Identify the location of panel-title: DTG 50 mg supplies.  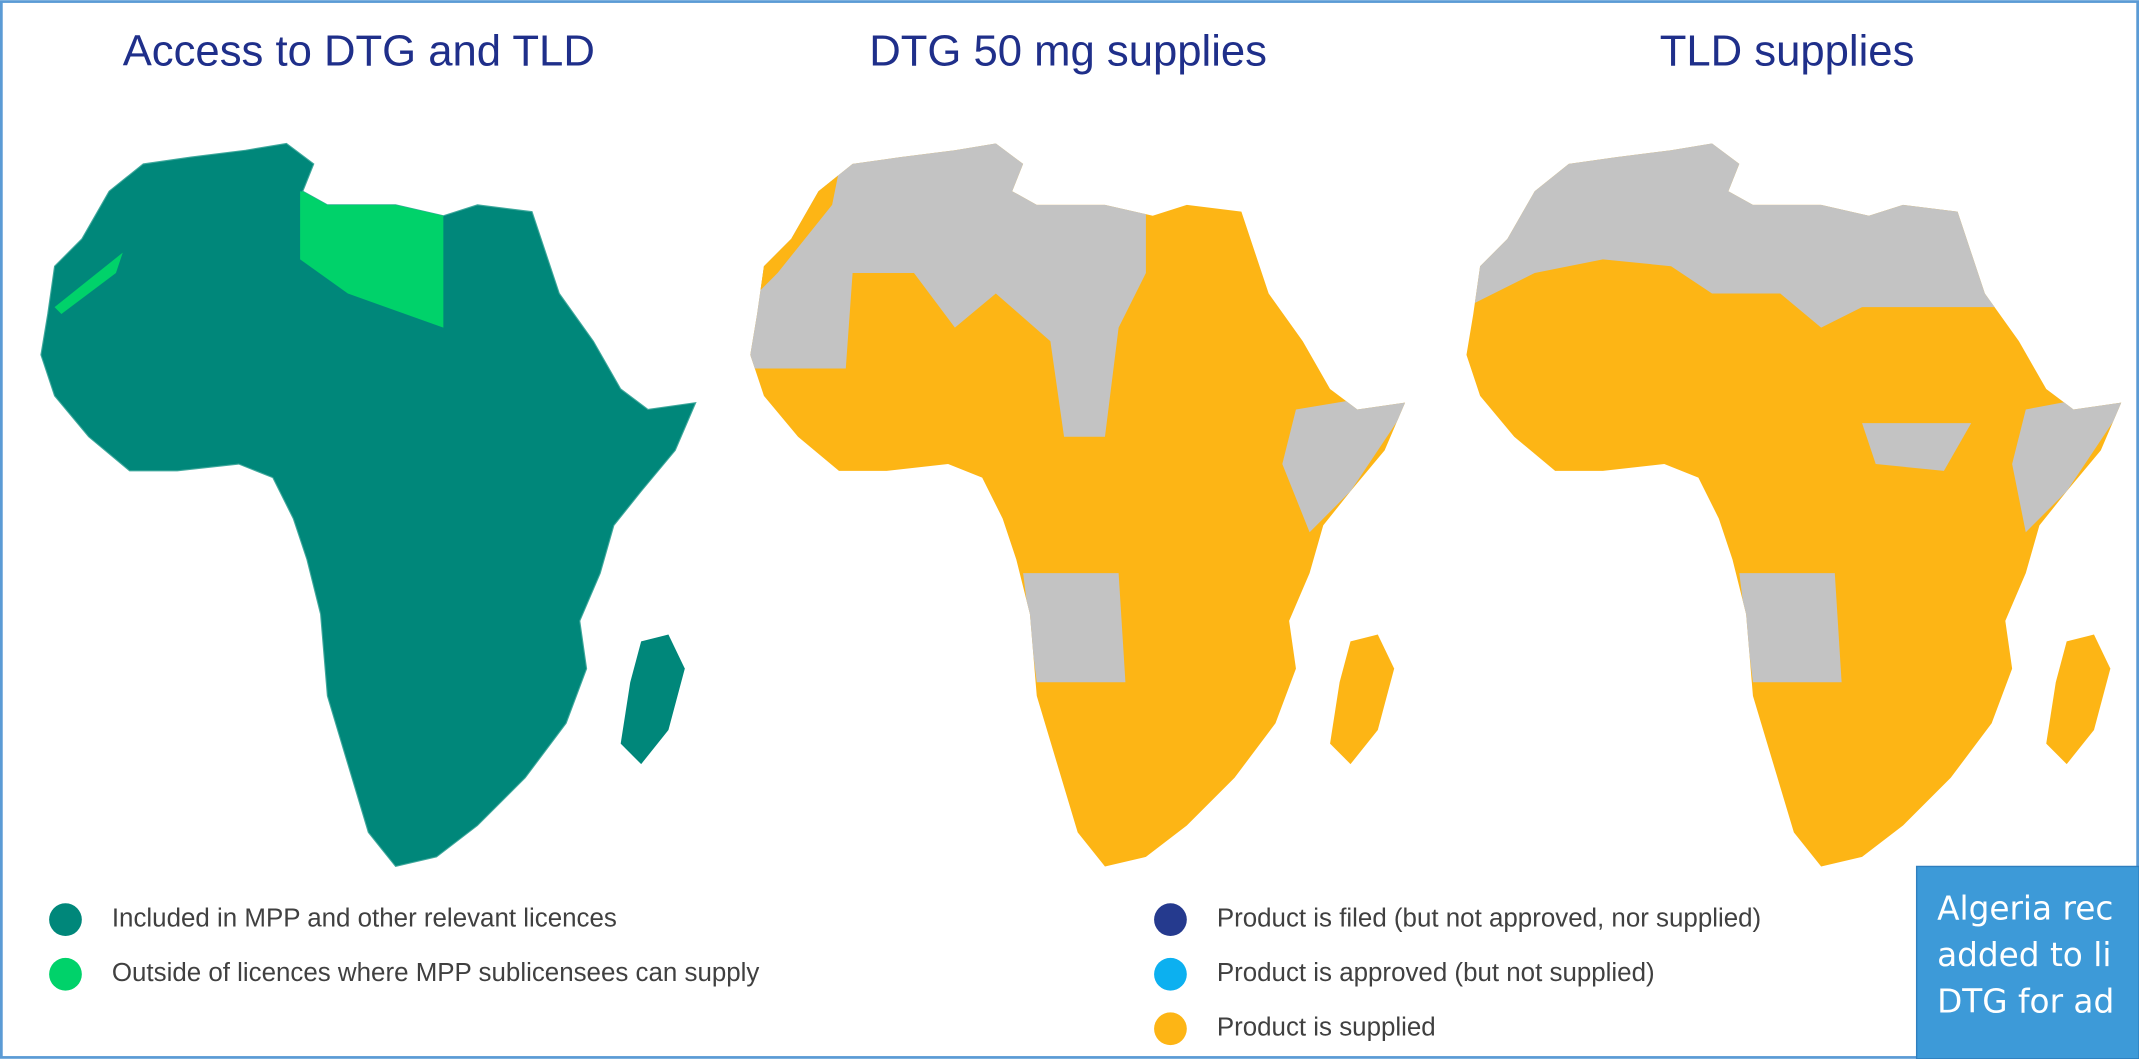
(1068, 51).